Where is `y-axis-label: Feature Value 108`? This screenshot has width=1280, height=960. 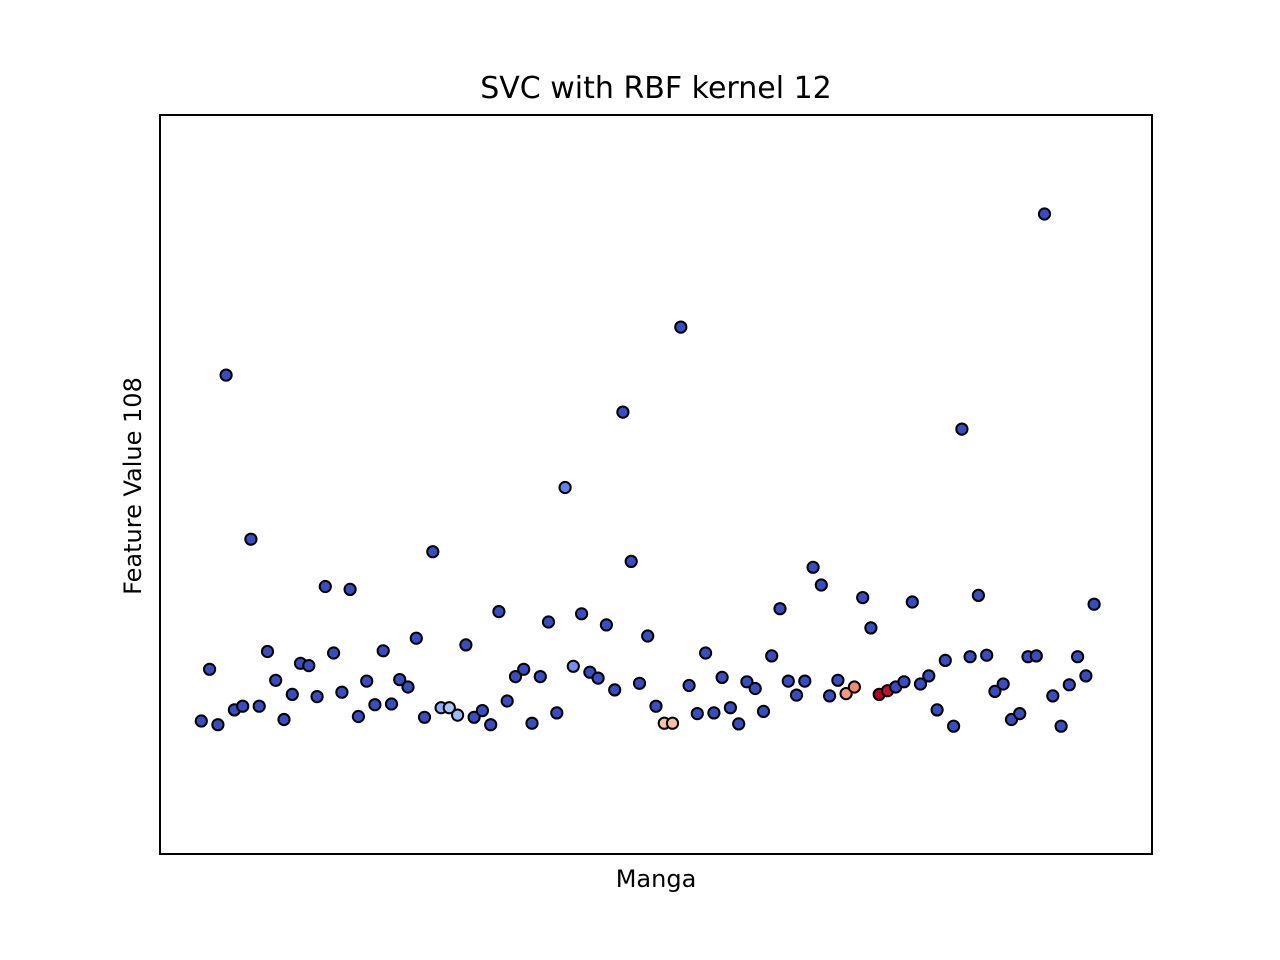
y-axis-label: Feature Value 108 is located at coordinates (133, 486).